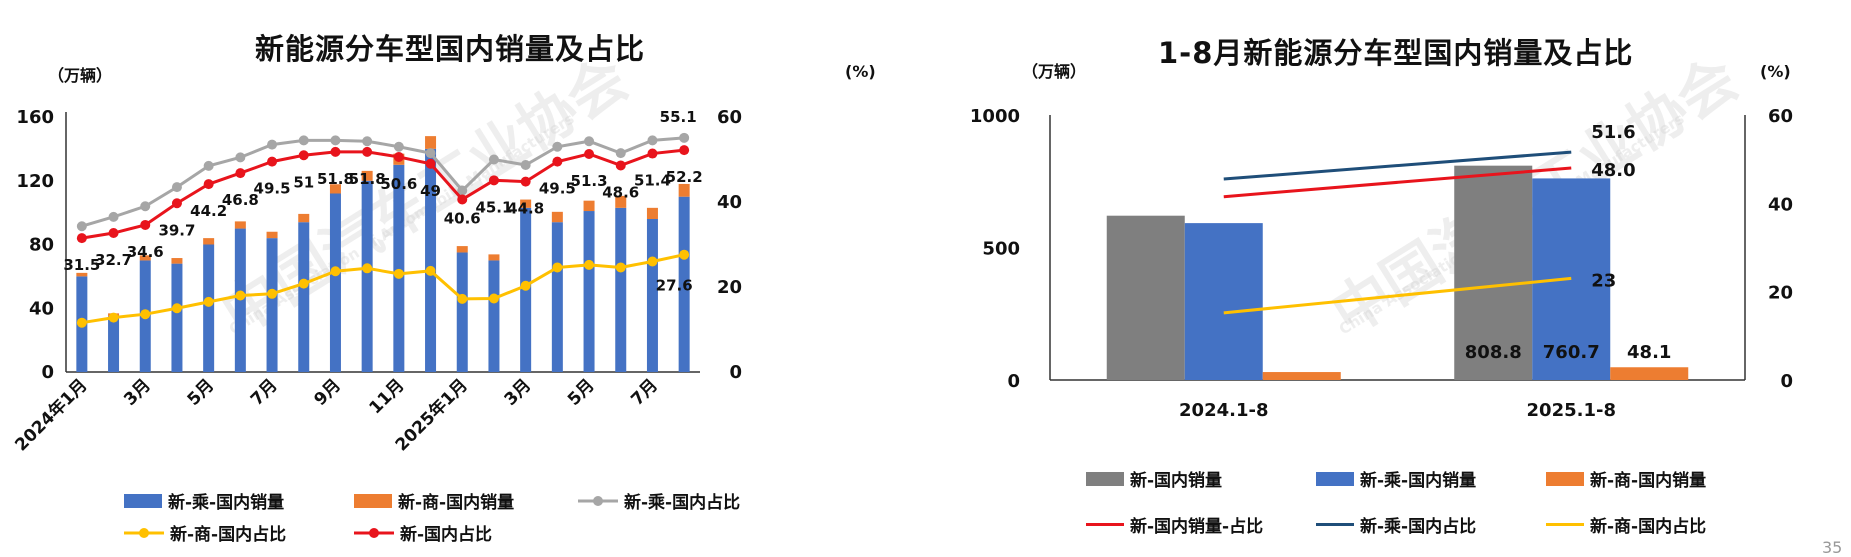  I want to click on x-tick-label: 2024.1-8, so click(1223, 410).